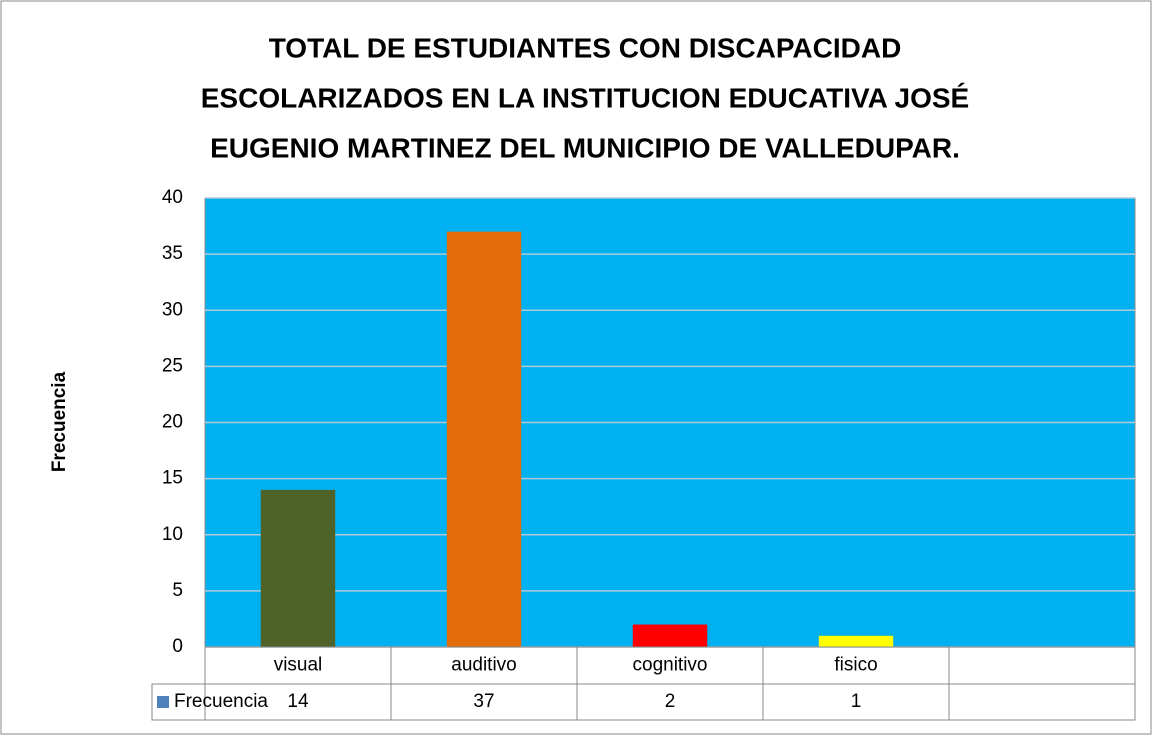 The image size is (1153, 741). I want to click on y-tick-label: 40, so click(172, 197).